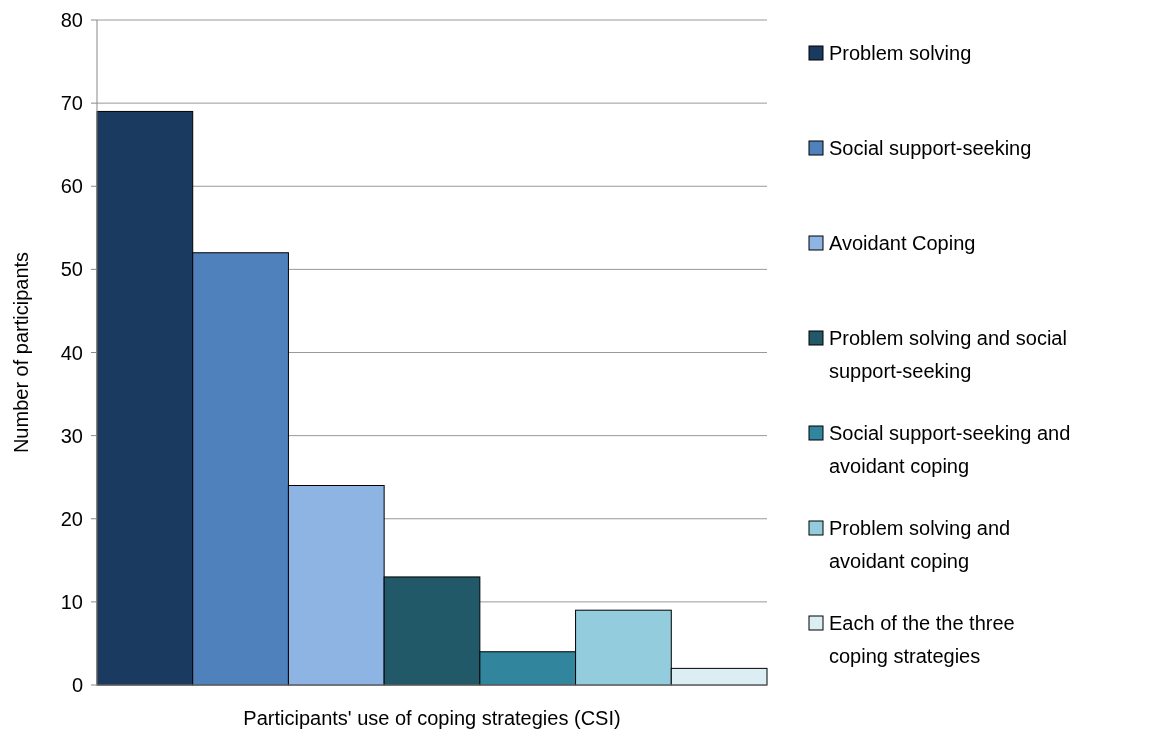  Describe the element at coordinates (77, 685) in the screenshot. I see `y-tick-label: 0` at that location.